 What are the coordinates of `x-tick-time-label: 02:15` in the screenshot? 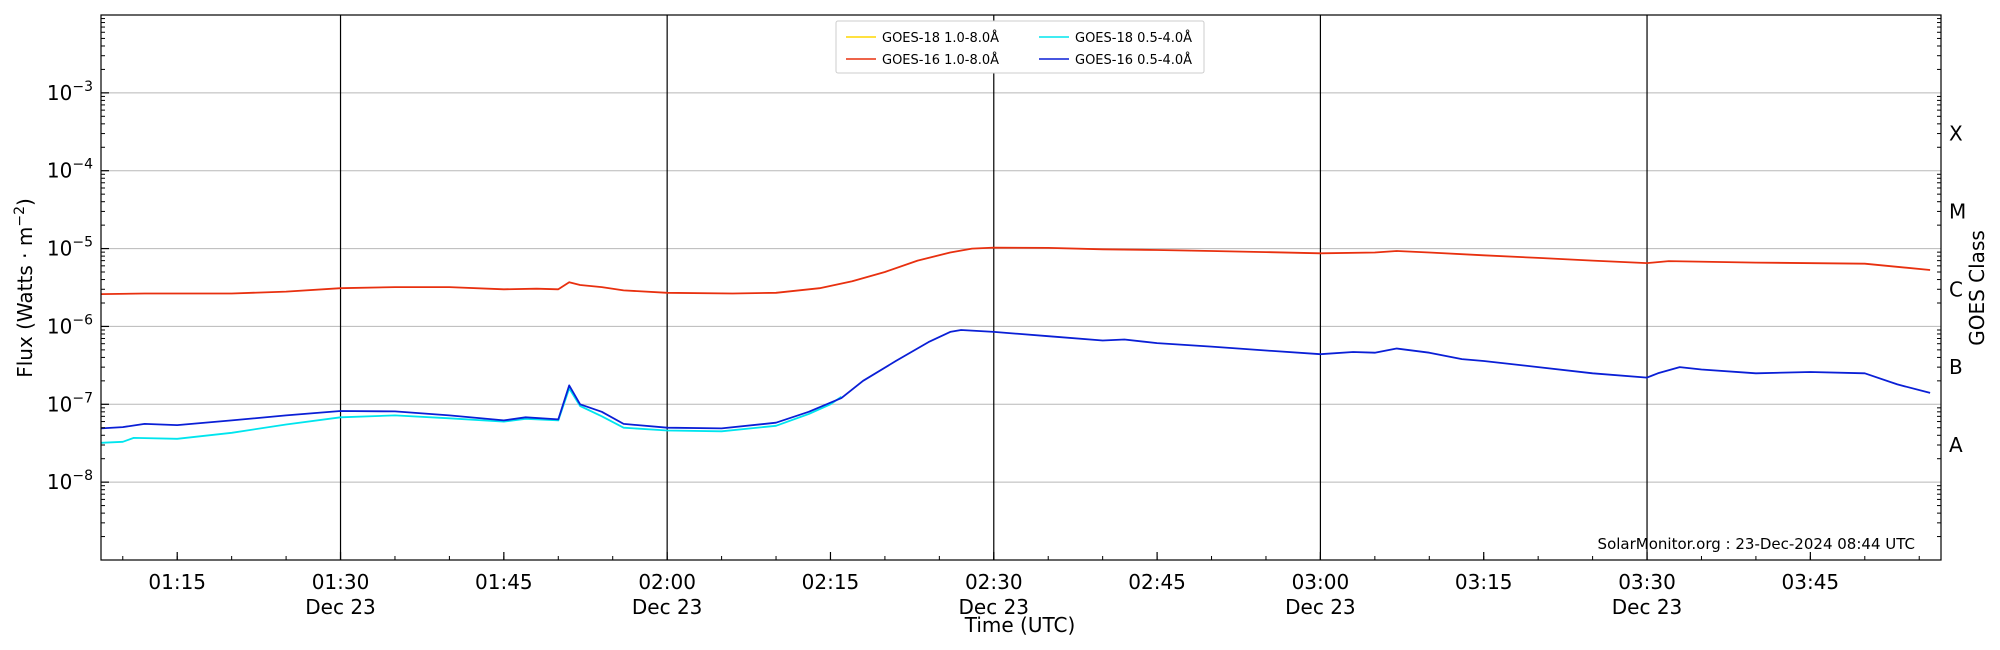 It's located at (831, 582).